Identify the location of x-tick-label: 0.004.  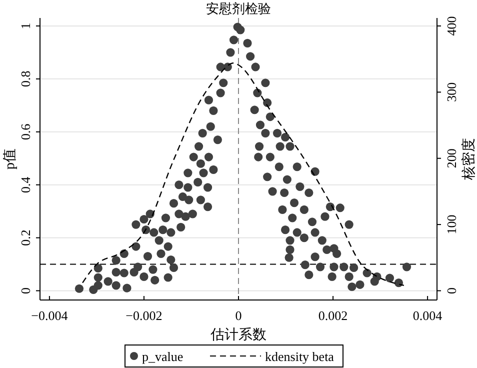
(427, 315).